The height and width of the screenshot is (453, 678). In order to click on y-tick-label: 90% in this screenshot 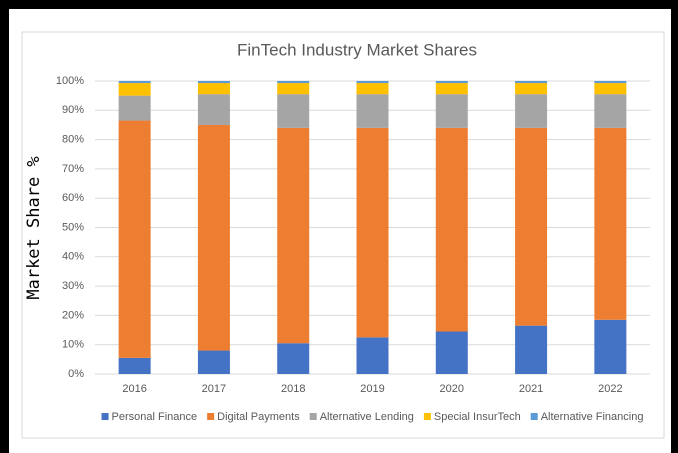, I will do `click(73, 110)`.